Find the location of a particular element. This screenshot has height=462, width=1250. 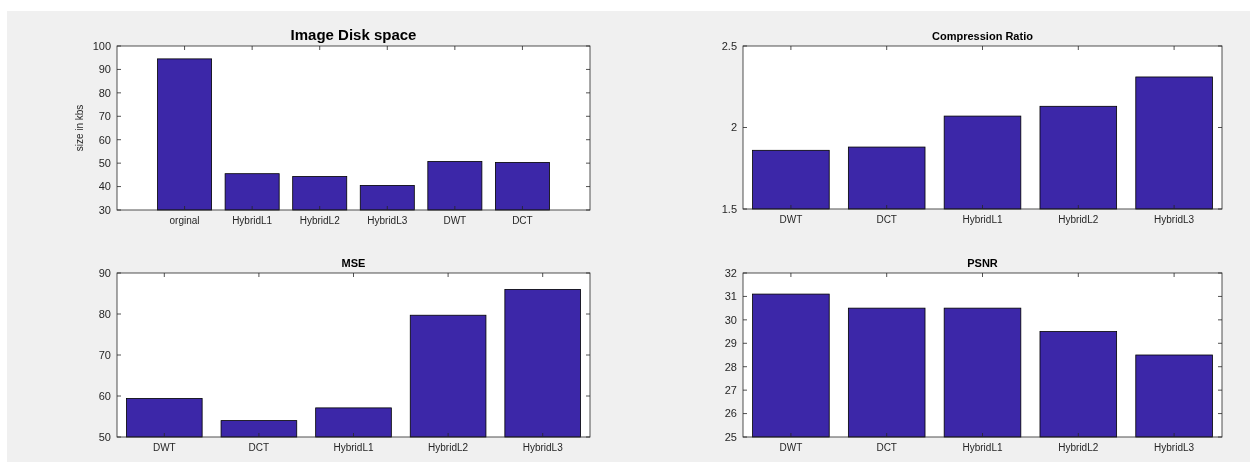

y-tick-label: 2 is located at coordinates (733, 127).